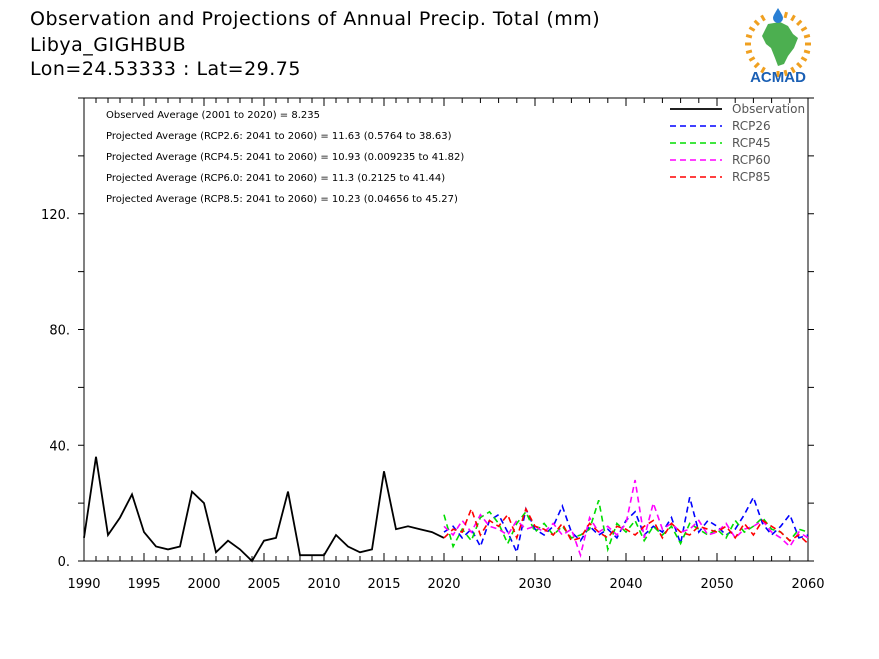  I want to click on data-series, so click(446, 509).